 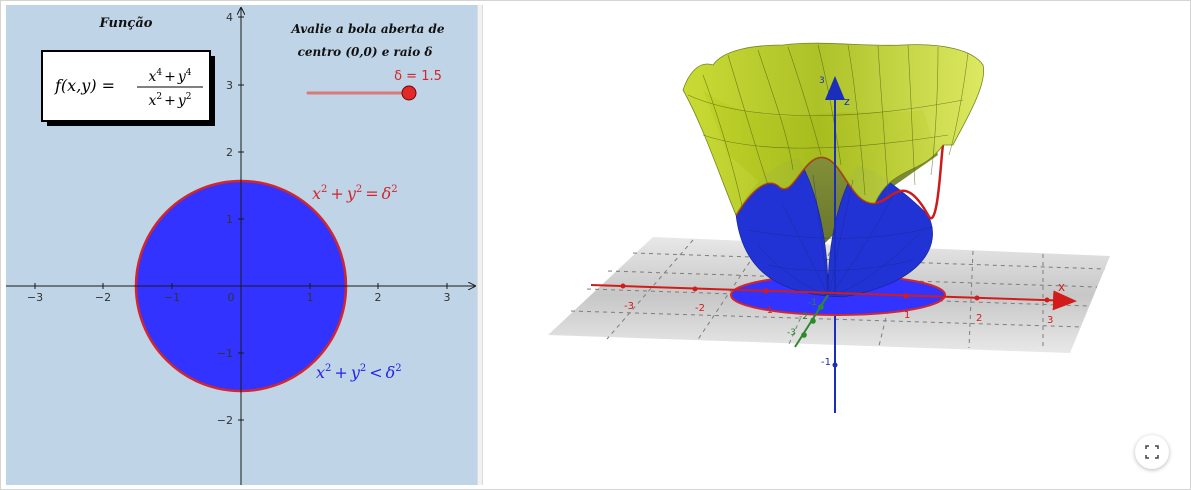 I want to click on formula-lhs: f(x,y) =, so click(x=84, y=85).